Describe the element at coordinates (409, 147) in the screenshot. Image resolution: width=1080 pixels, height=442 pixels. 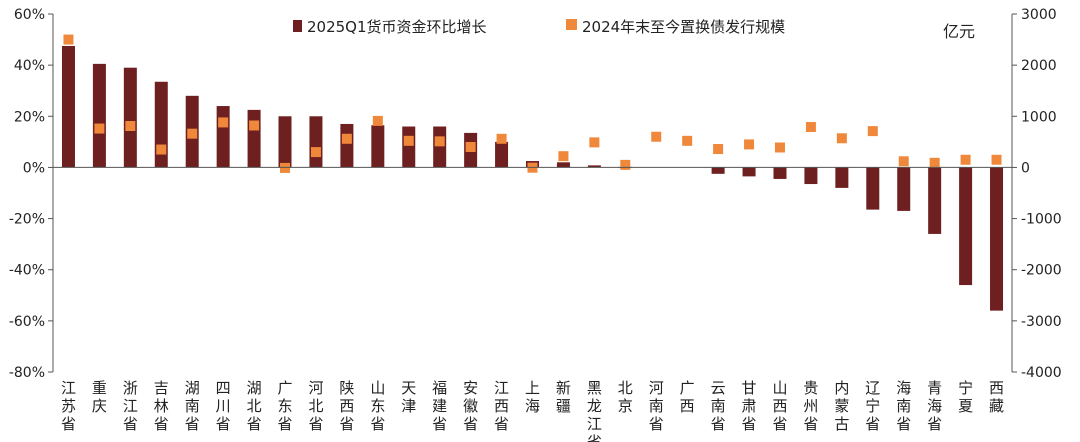
I see `bar-天津` at that location.